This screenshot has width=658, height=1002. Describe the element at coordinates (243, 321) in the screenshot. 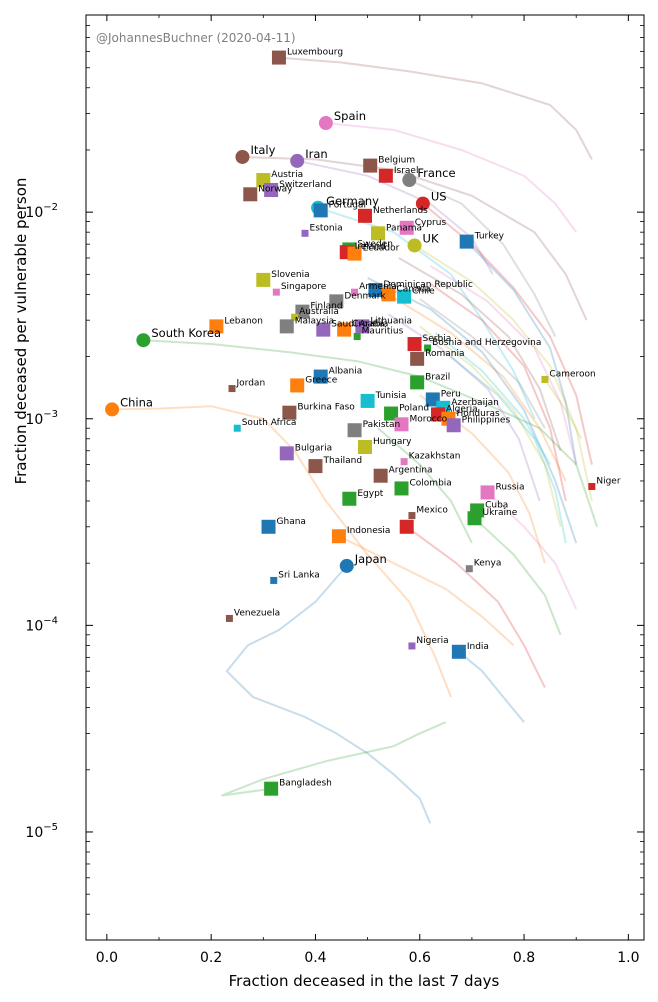

I see `point-label: Lebanon` at that location.